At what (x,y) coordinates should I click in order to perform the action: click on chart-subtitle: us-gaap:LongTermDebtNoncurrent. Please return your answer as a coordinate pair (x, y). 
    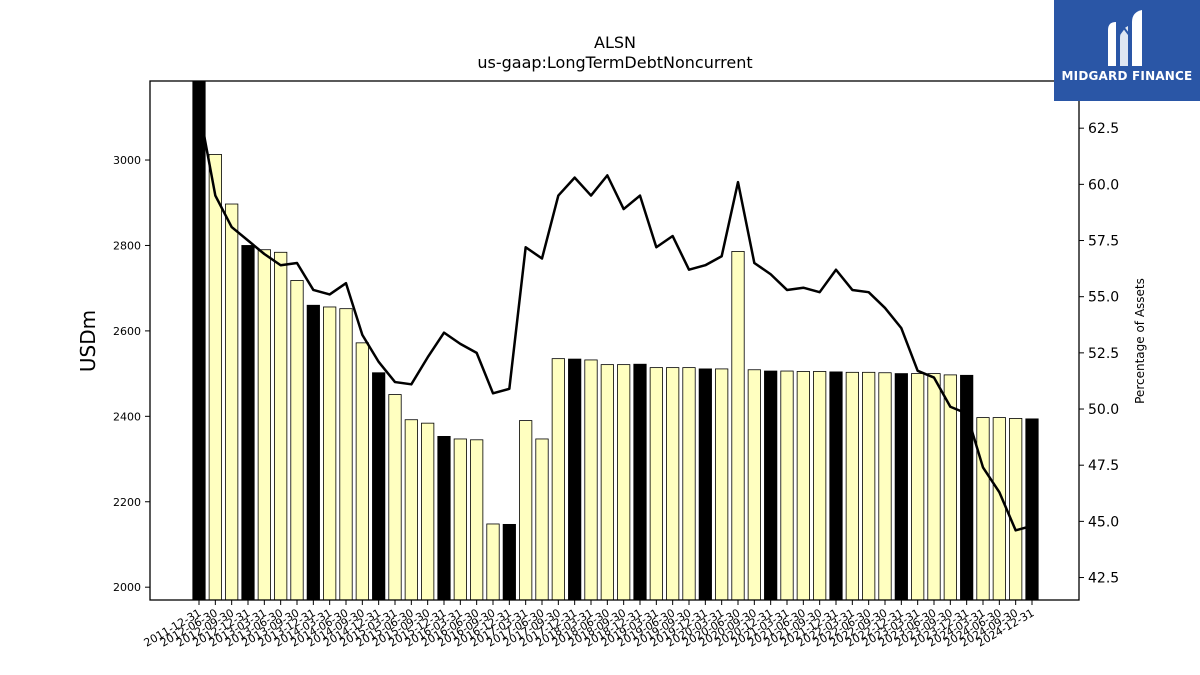
    Looking at the image, I should click on (614, 62).